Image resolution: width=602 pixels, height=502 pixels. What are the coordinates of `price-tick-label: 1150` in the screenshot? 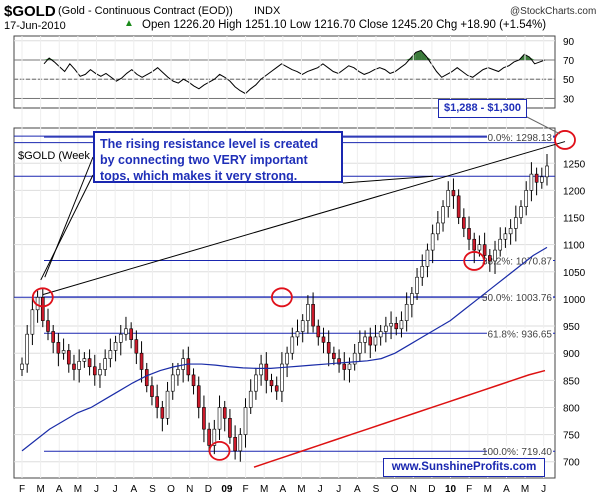 It's located at (574, 219).